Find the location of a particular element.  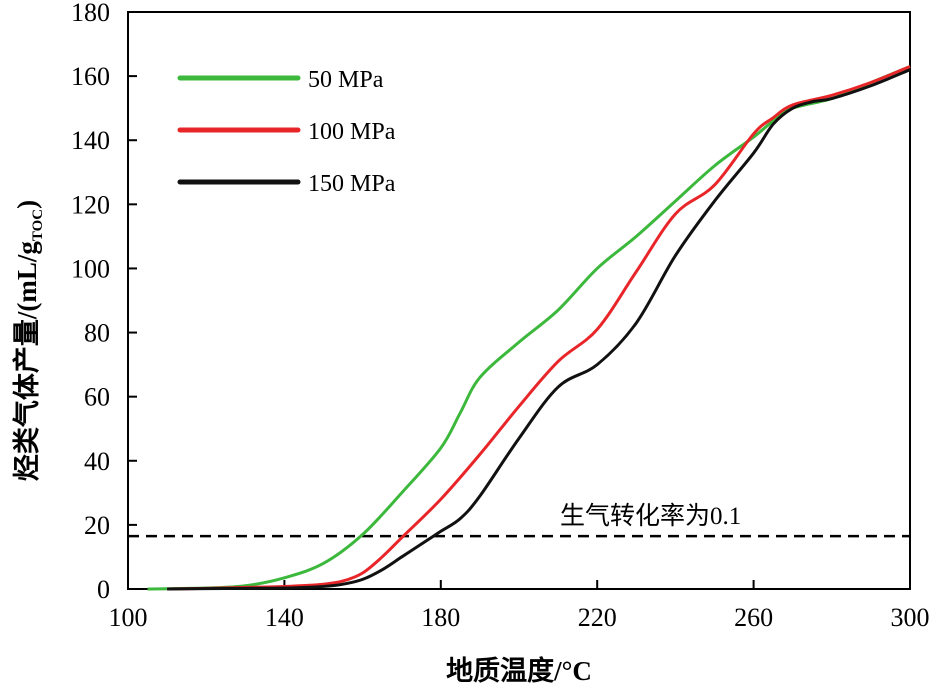

y-tick-label: 60 is located at coordinates (97, 397).